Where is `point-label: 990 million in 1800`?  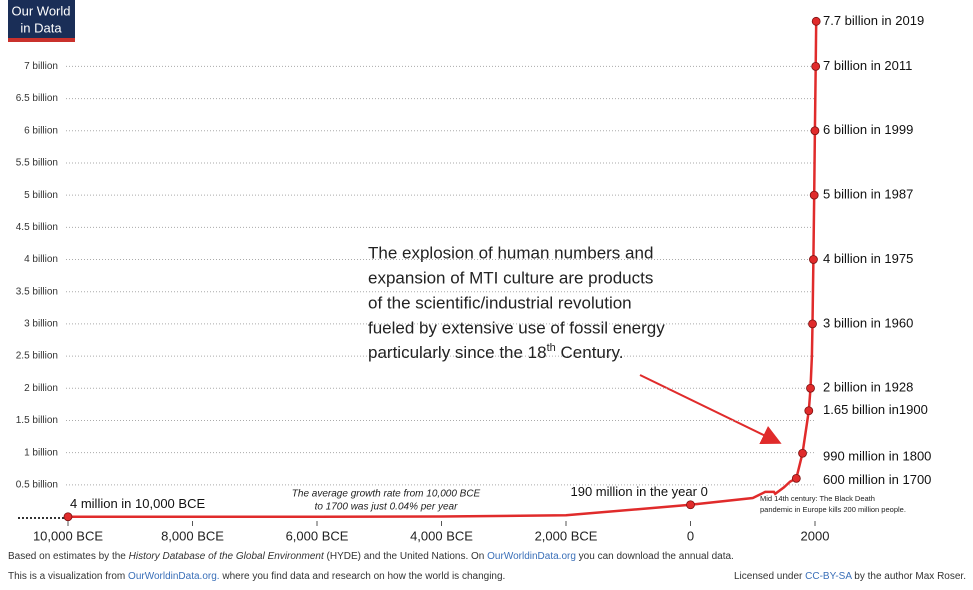 point-label: 990 million in 1800 is located at coordinates (877, 456).